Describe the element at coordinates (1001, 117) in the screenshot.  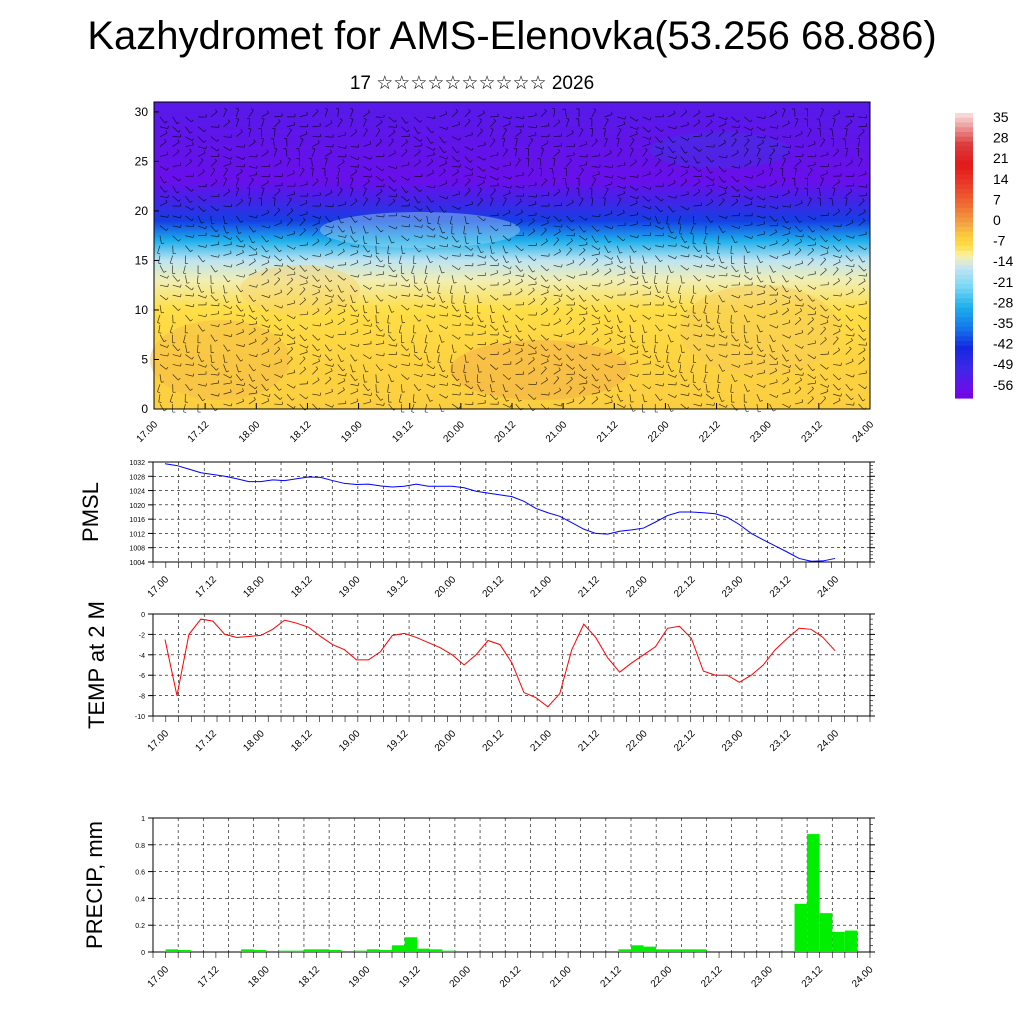
I see `colorbar-label: 35` at that location.